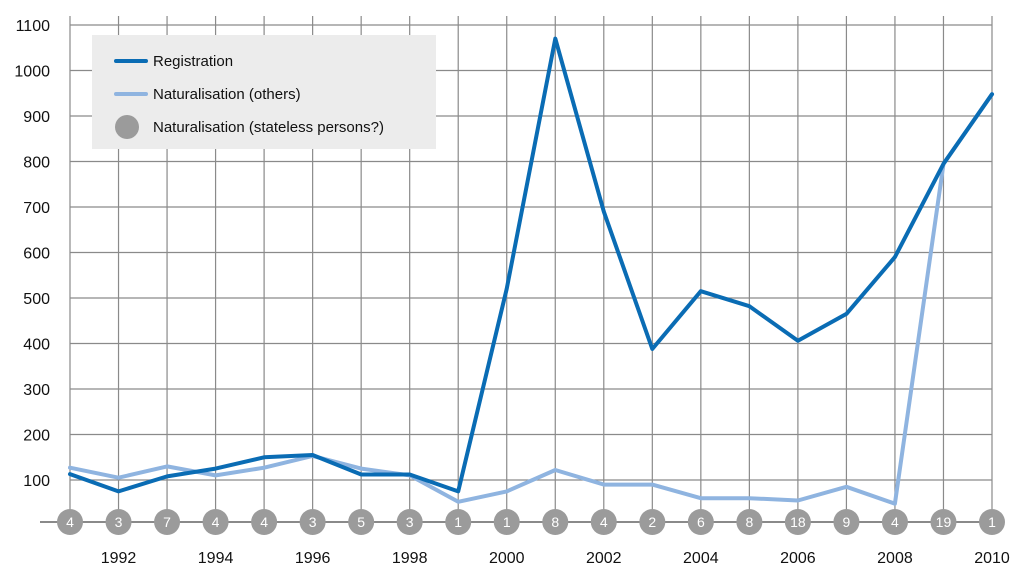 The image size is (1011, 570). I want to click on stateless-bubble-2006, so click(797, 522).